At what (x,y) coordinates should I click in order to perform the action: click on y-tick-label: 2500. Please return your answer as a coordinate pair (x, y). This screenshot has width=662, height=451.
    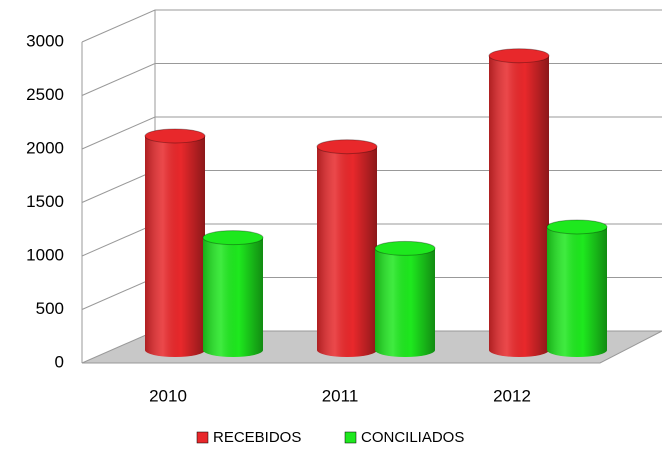
    Looking at the image, I should click on (45, 94).